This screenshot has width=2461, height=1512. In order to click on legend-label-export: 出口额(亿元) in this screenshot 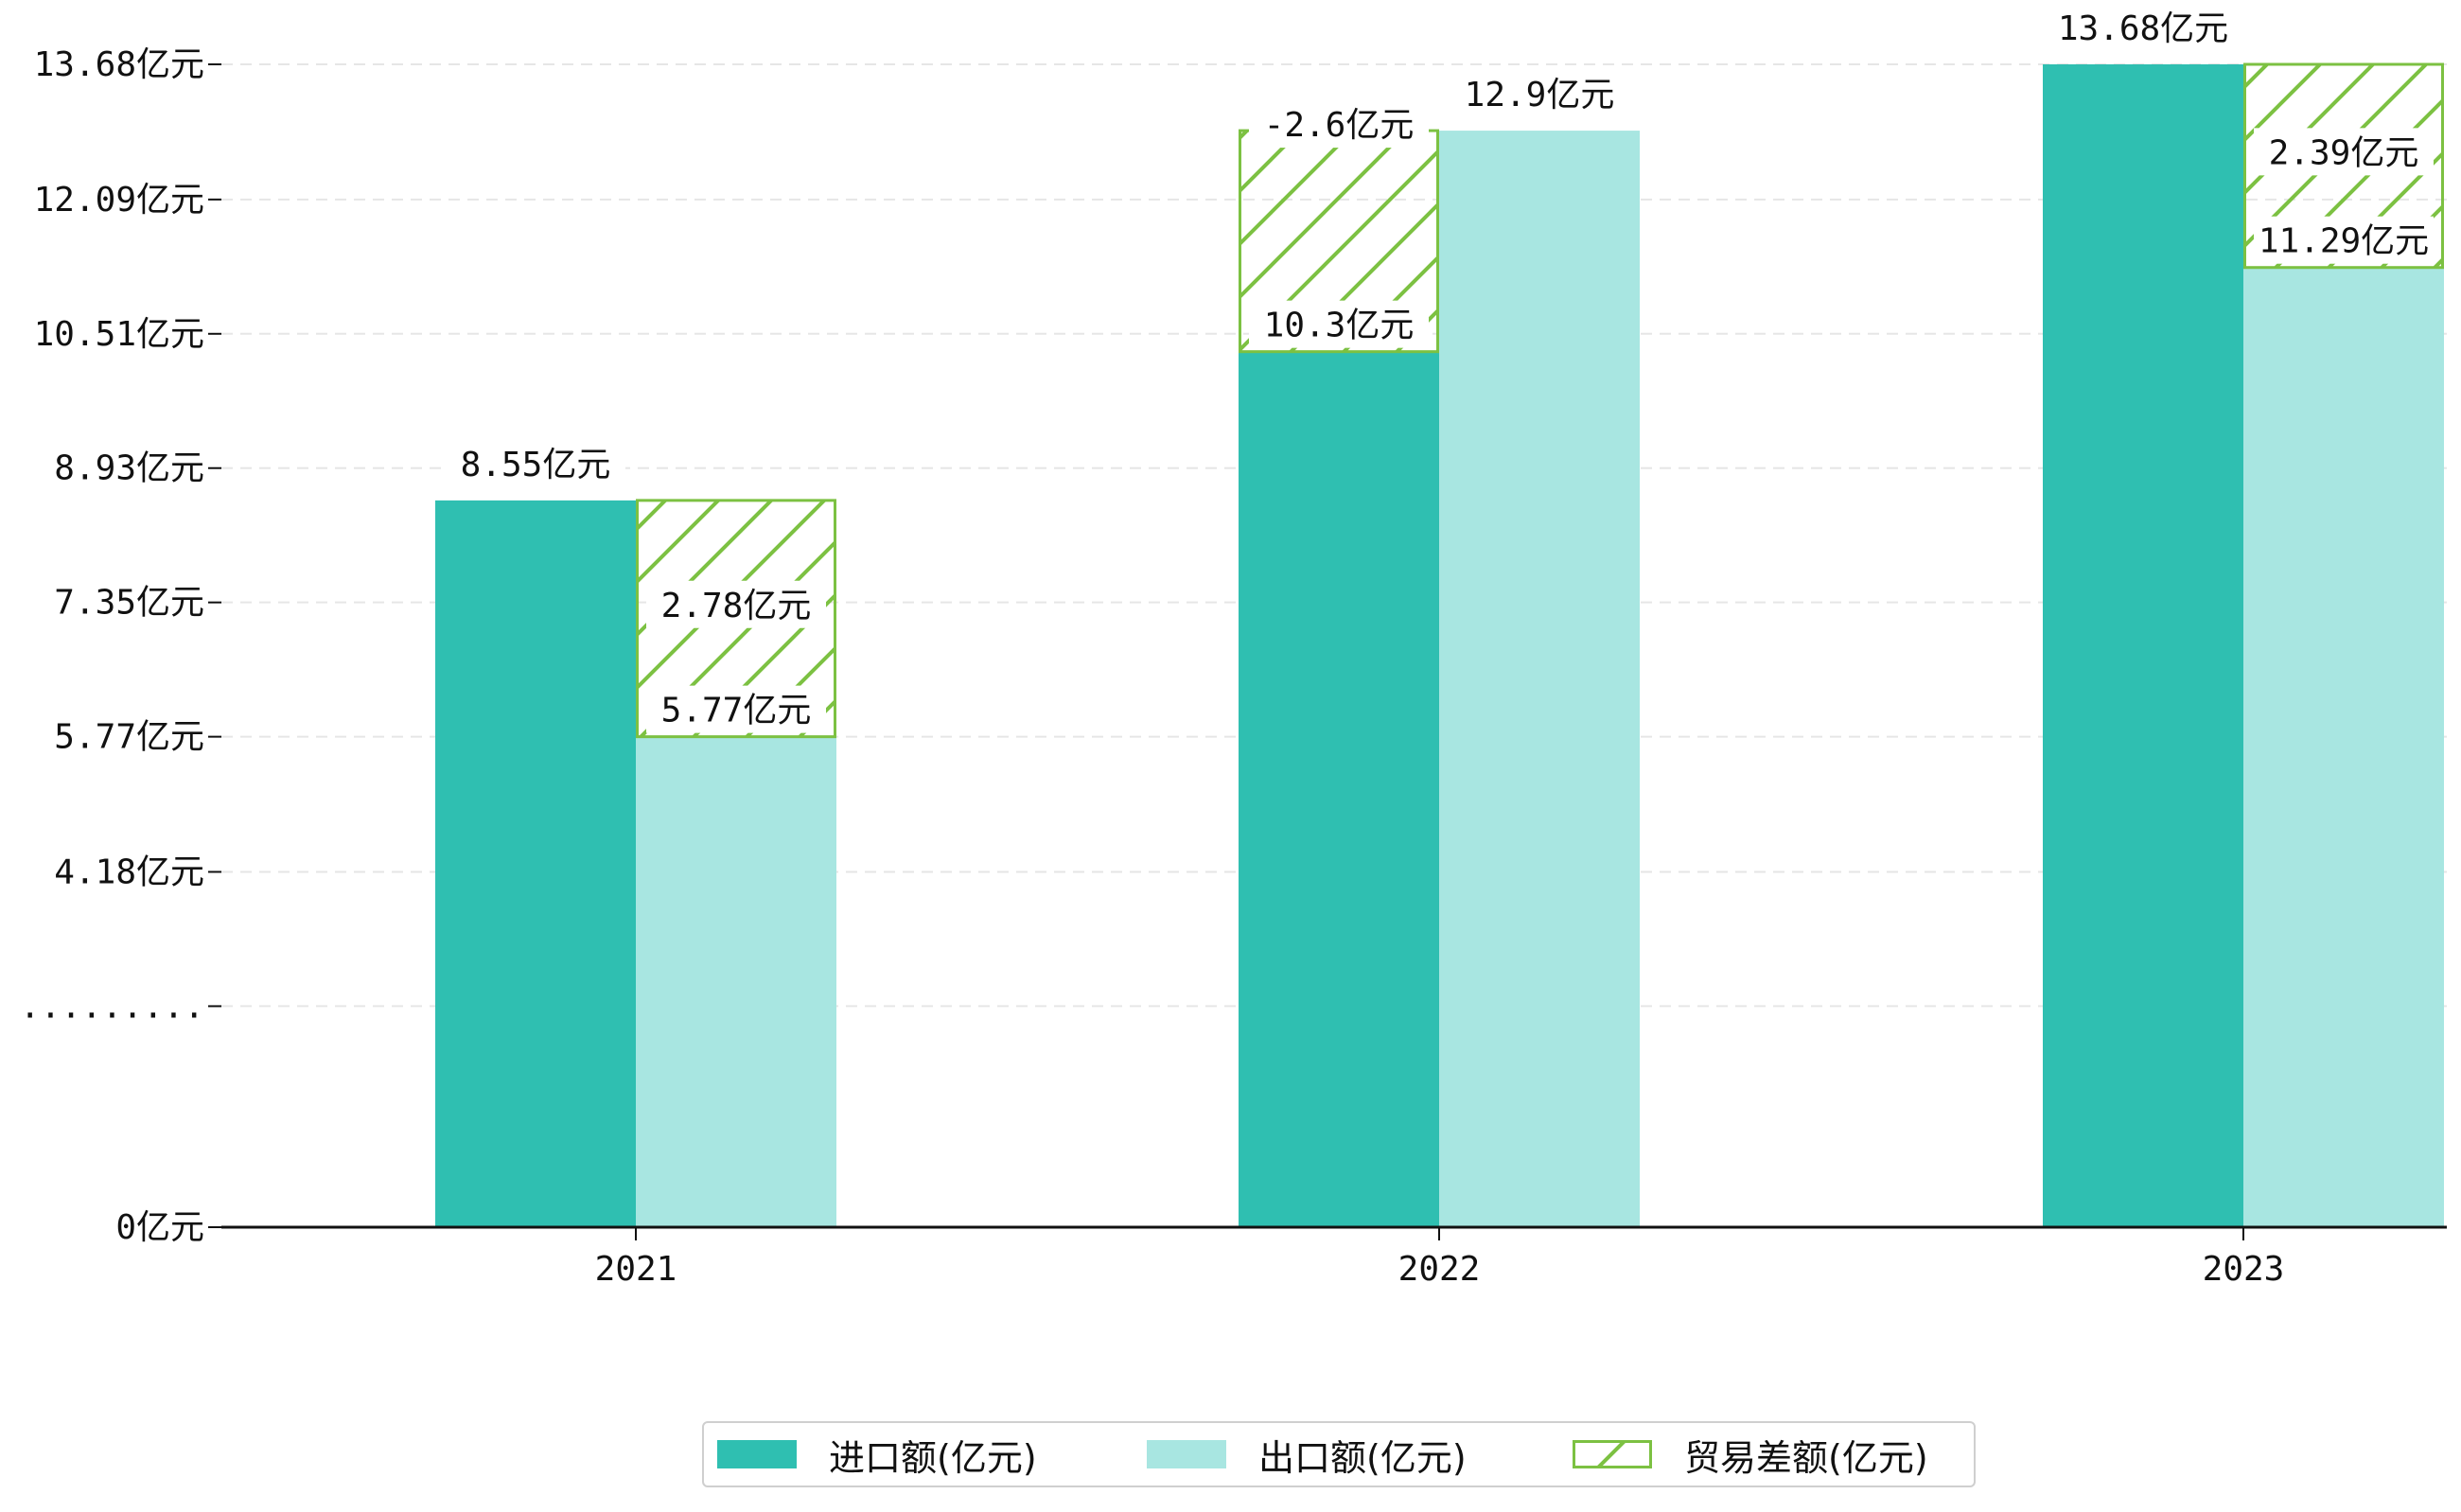, I will do `click(1362, 1457)`.